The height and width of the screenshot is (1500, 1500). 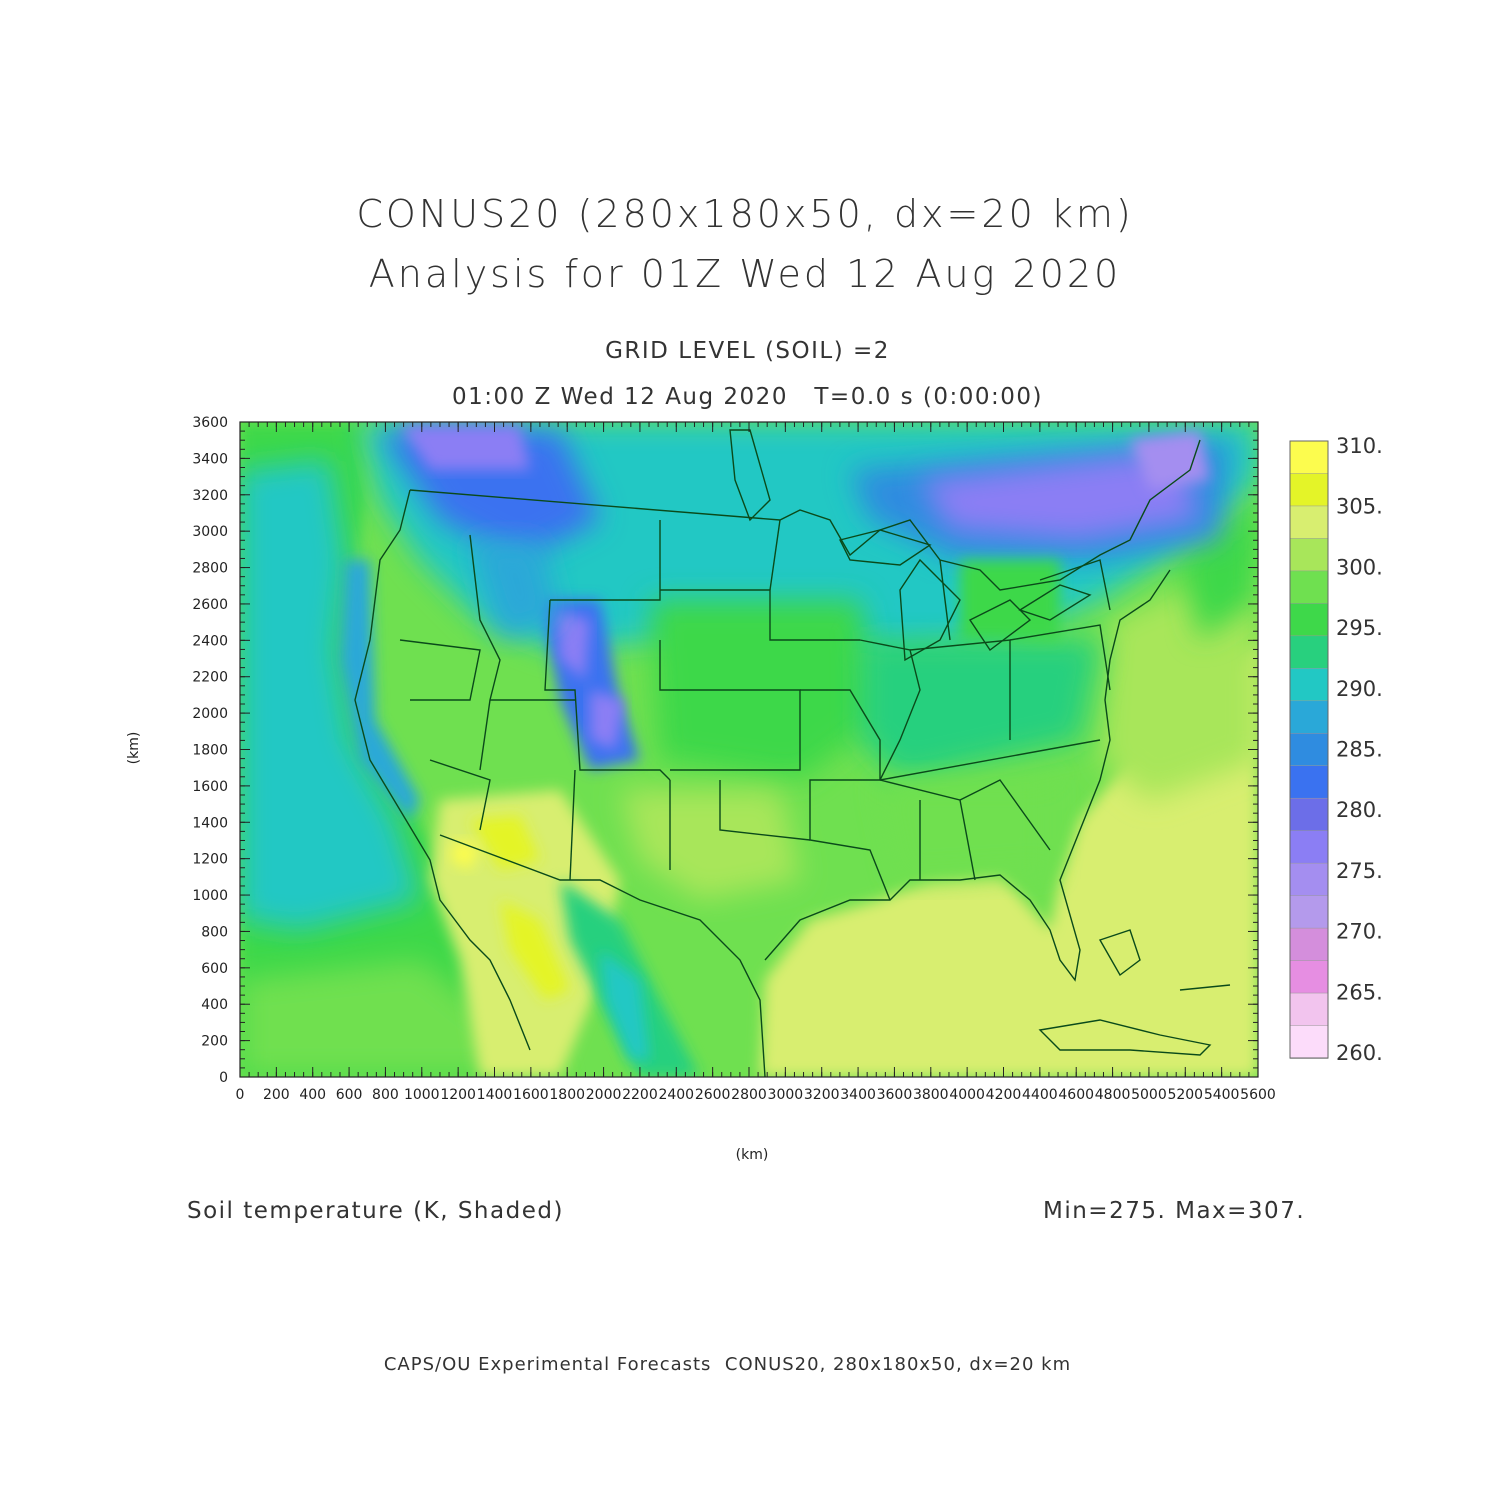 What do you see at coordinates (1149, 1095) in the screenshot?
I see `x-tick-label: 5000` at bounding box center [1149, 1095].